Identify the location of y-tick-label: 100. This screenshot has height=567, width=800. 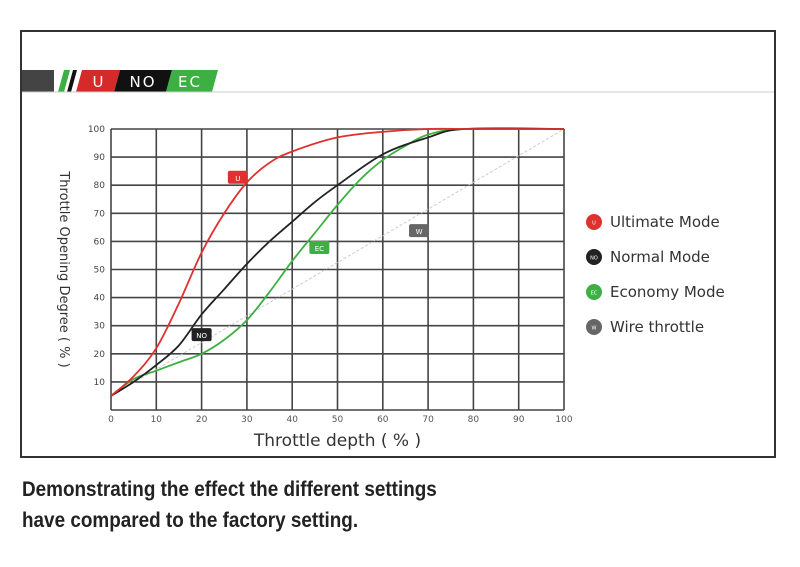
(96, 130).